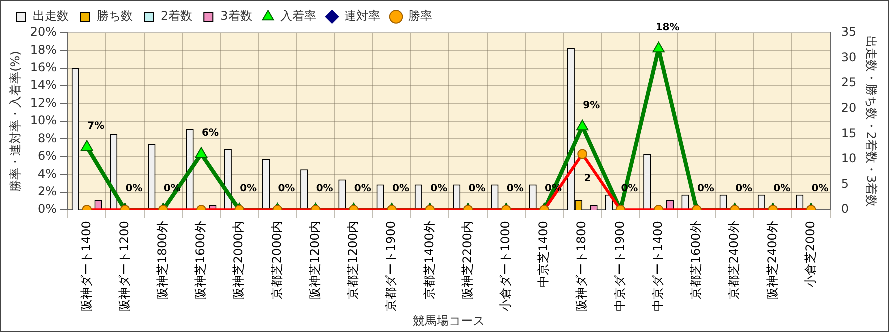  I want to click on x-tick-label: 阪神芝2400外, so click(772, 260).